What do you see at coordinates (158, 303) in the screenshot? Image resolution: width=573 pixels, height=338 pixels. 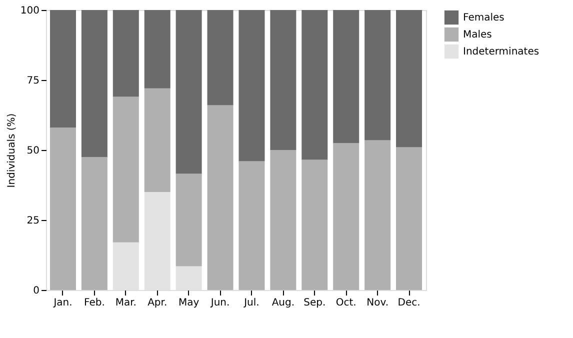 I see `x-tick-label: Apr.` at bounding box center [158, 303].